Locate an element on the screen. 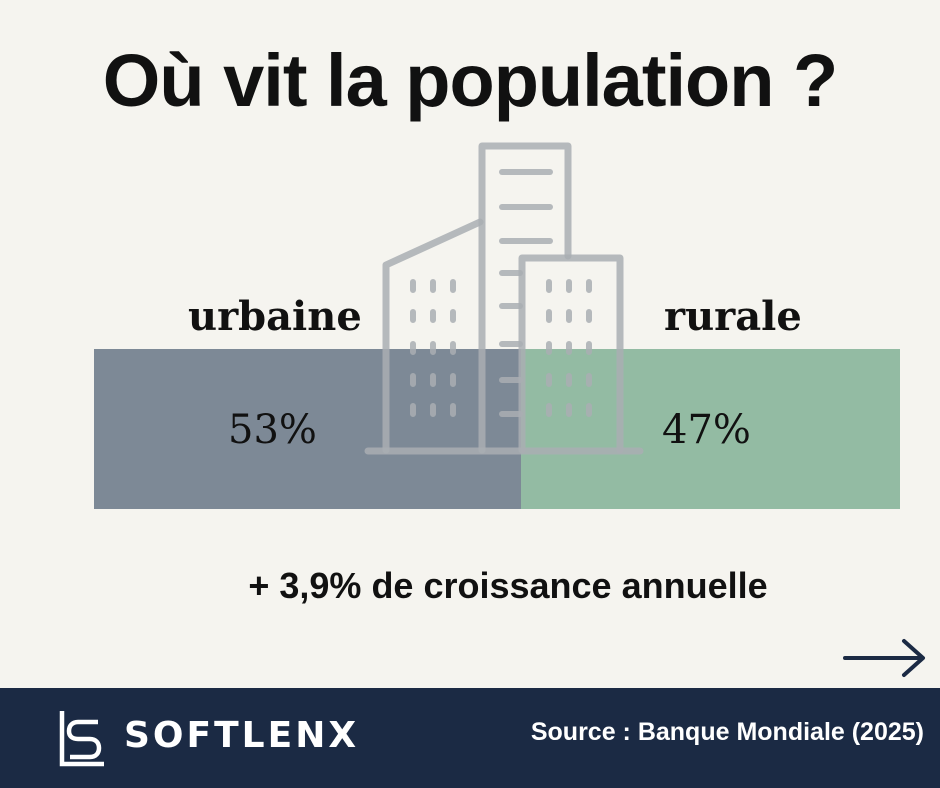  urban-label: urbaine is located at coordinates (275, 316).